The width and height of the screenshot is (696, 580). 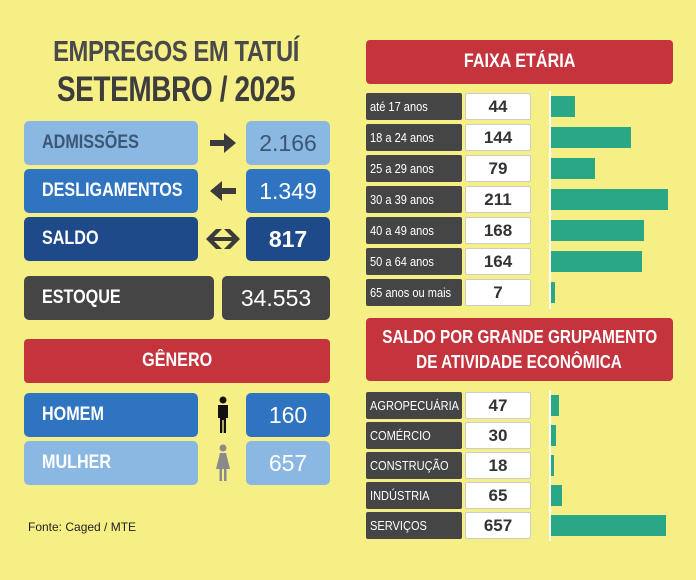 I want to click on genero-header: GÊNERO, so click(x=177, y=361).